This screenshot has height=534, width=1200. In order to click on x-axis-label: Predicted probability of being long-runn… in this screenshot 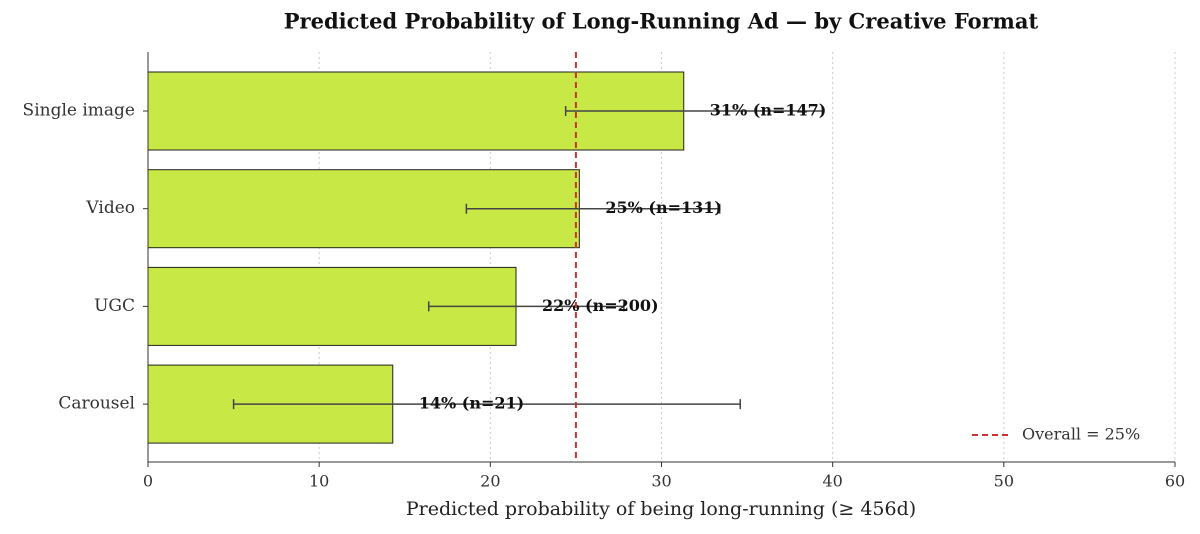, I will do `click(661, 509)`.